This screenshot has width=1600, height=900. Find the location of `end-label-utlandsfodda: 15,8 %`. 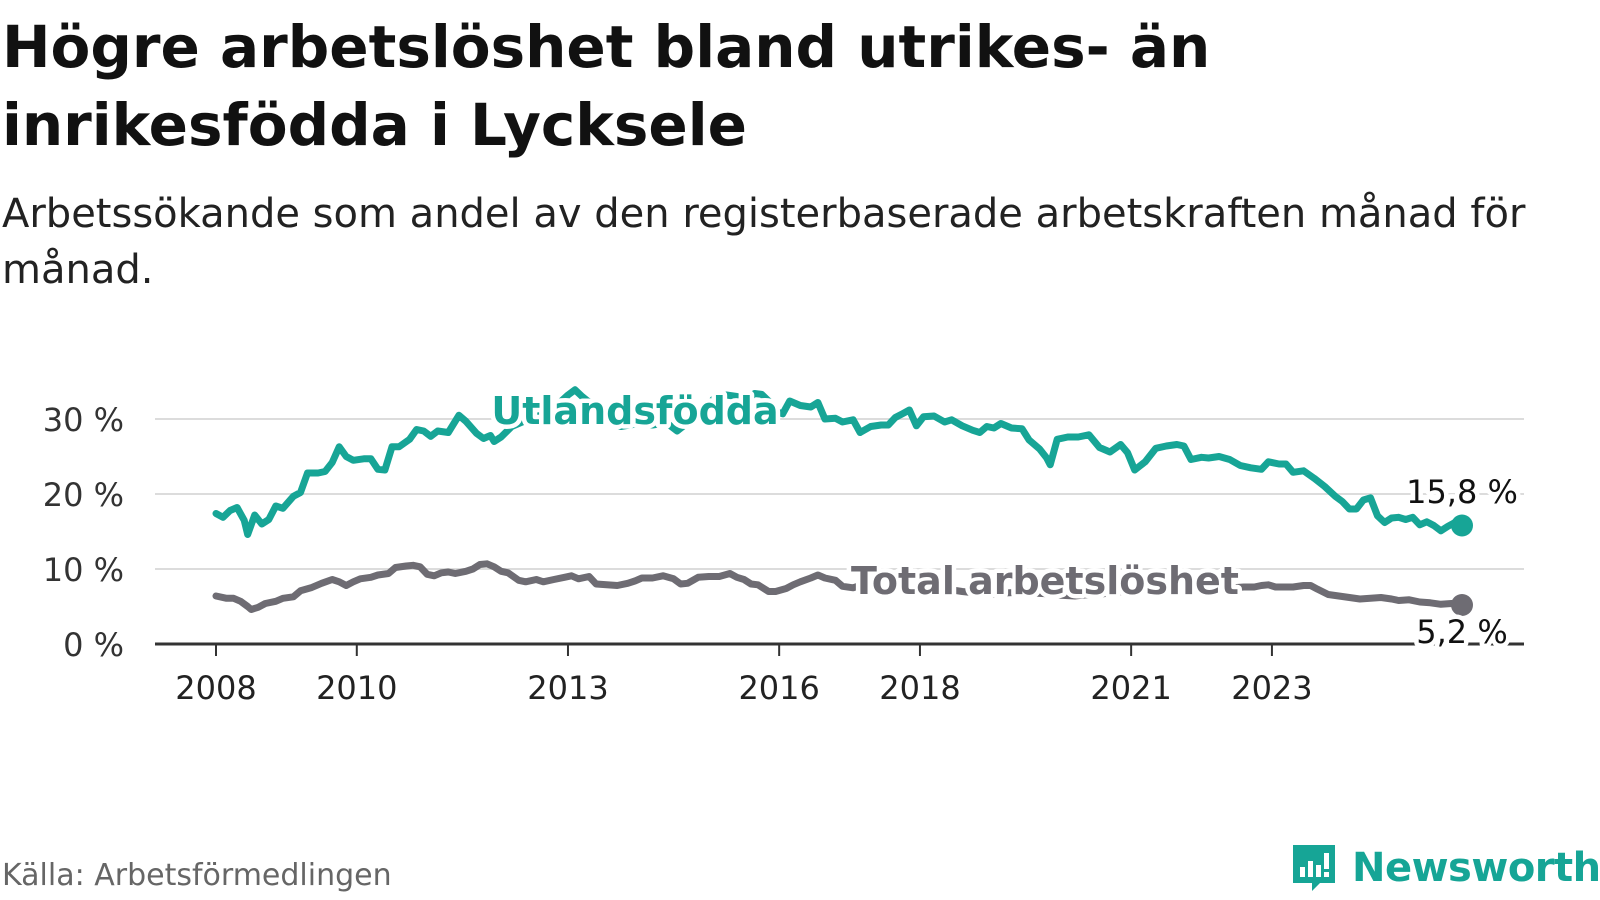

end-label-utlandsfodda: 15,8 % is located at coordinates (1462, 492).